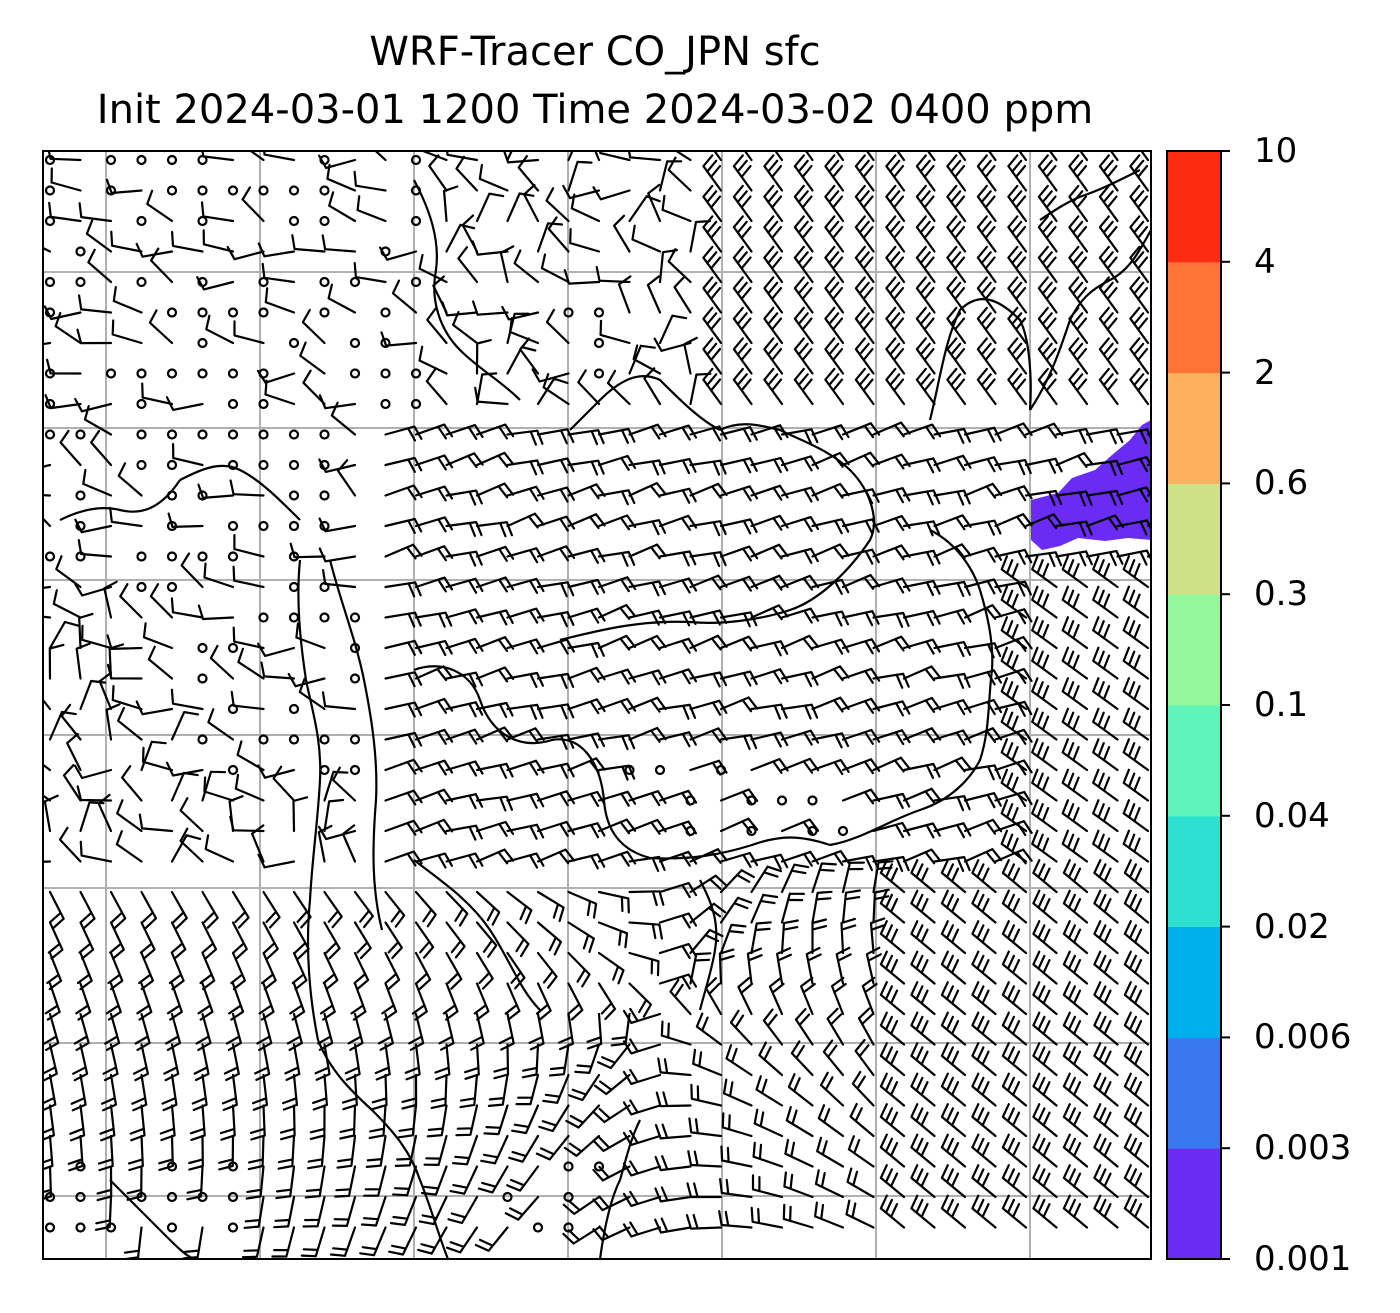  What do you see at coordinates (1303, 1037) in the screenshot?
I see `colorbar-tick-label: 0.006` at bounding box center [1303, 1037].